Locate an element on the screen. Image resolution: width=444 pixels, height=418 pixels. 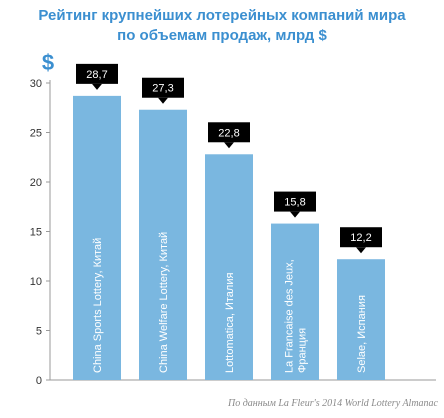
category-label: Lottomatica, Италия is located at coordinates (230, 323).